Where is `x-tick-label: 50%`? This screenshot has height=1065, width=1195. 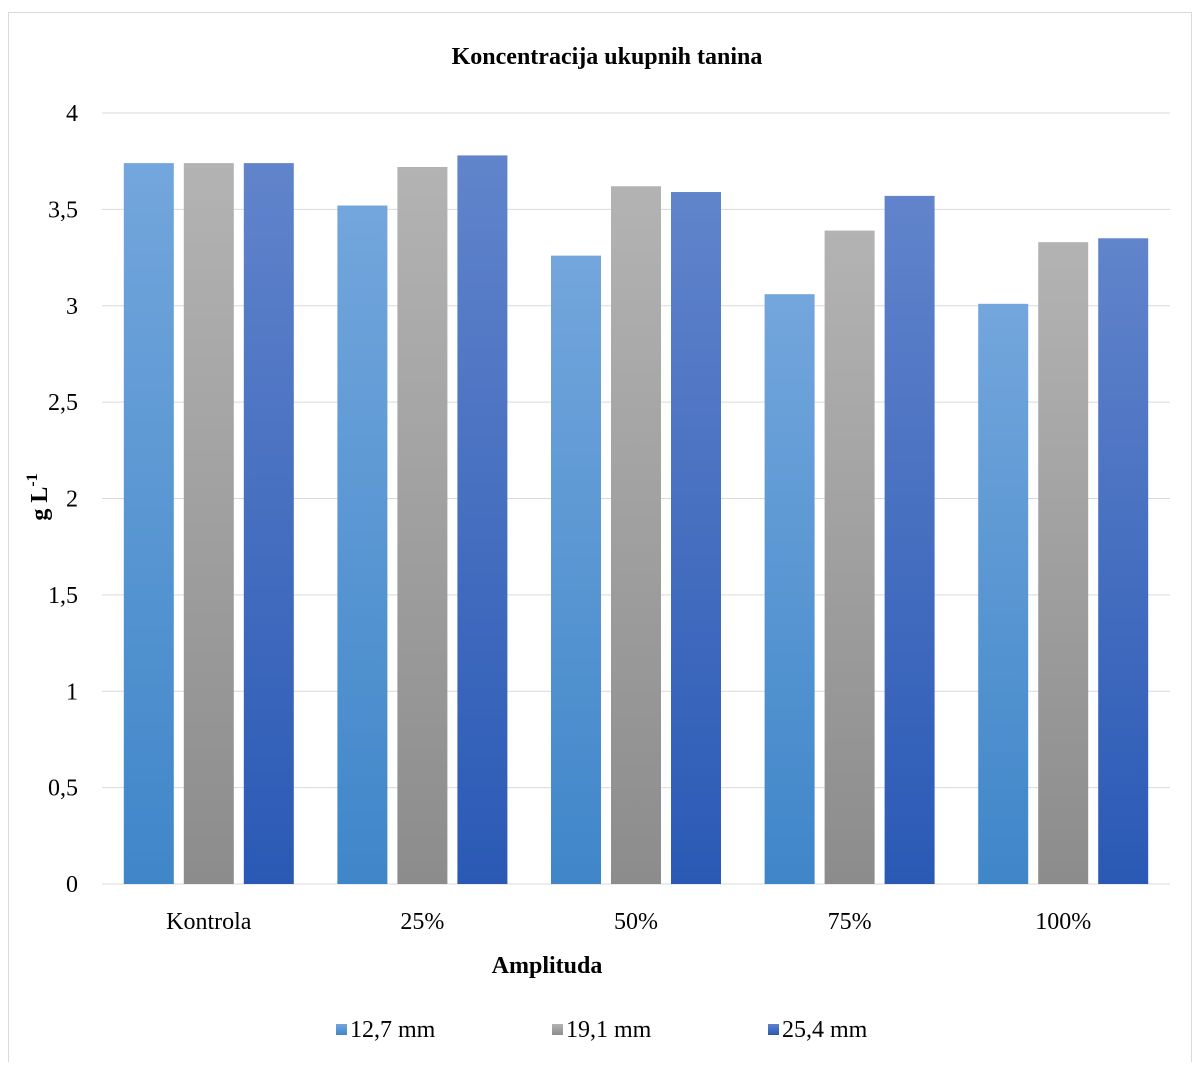
x-tick-label: 50% is located at coordinates (636, 922).